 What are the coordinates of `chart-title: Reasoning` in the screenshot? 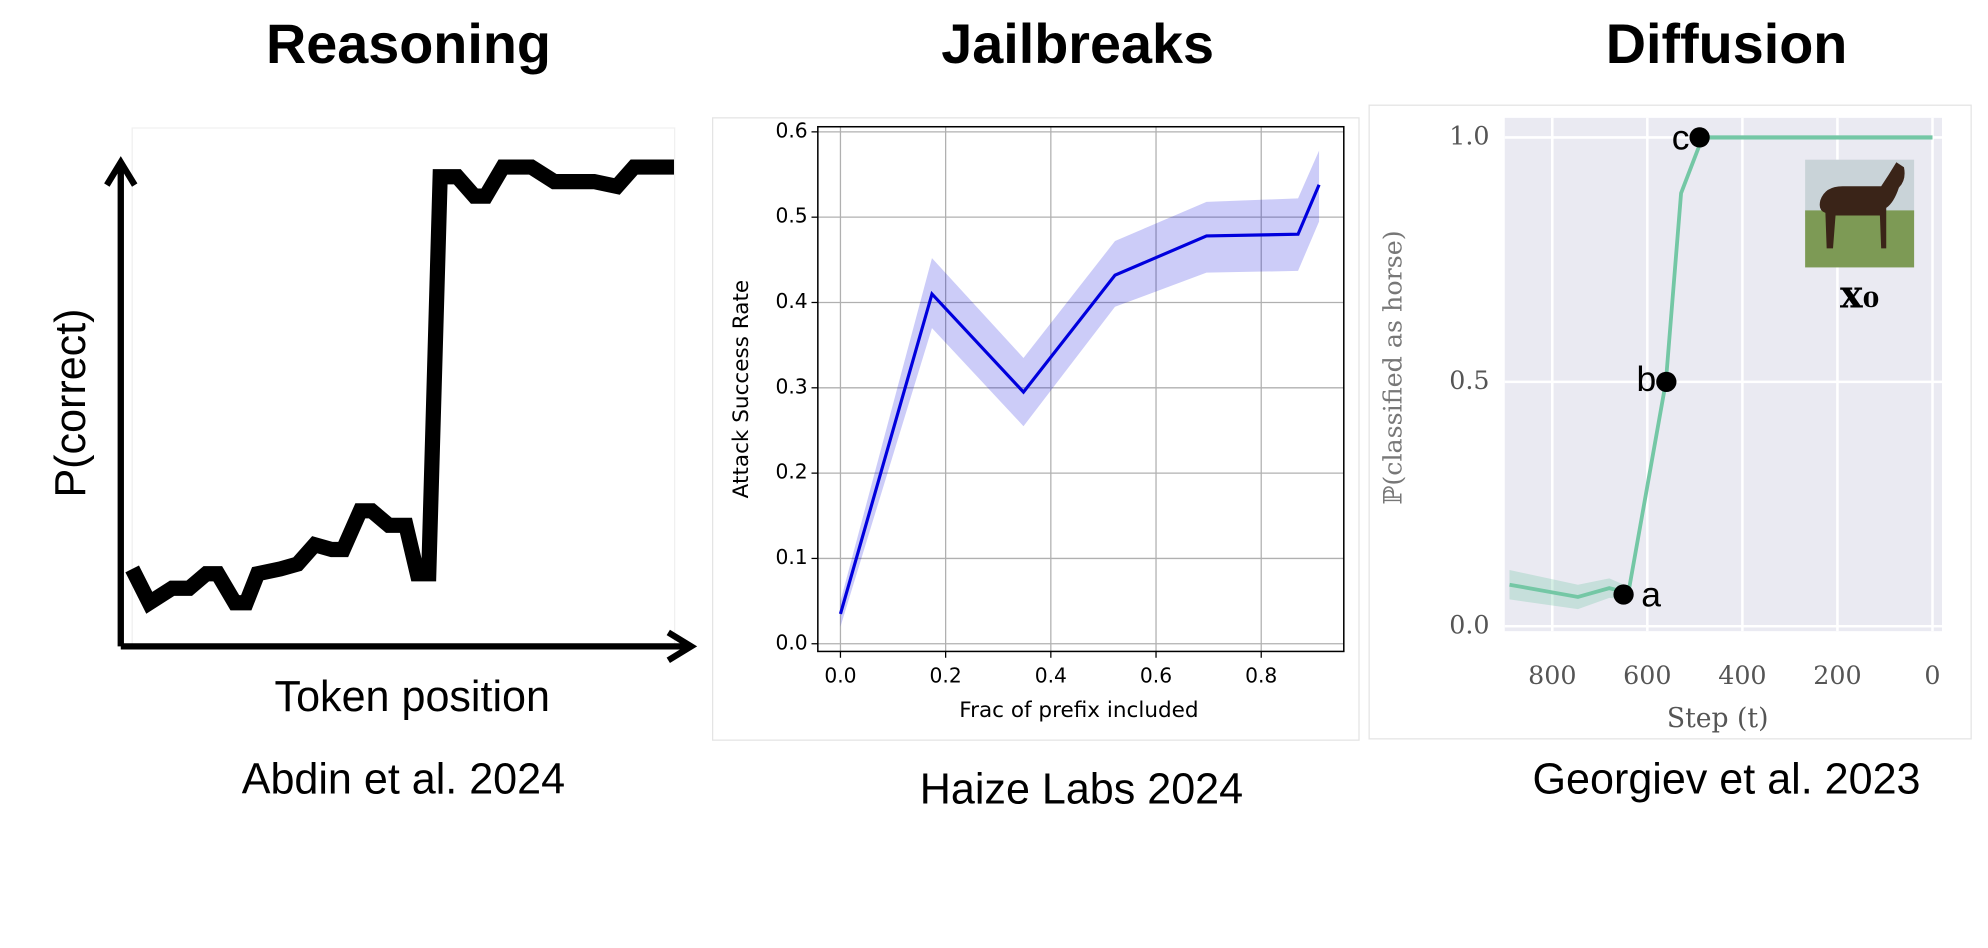 It's located at (408, 44).